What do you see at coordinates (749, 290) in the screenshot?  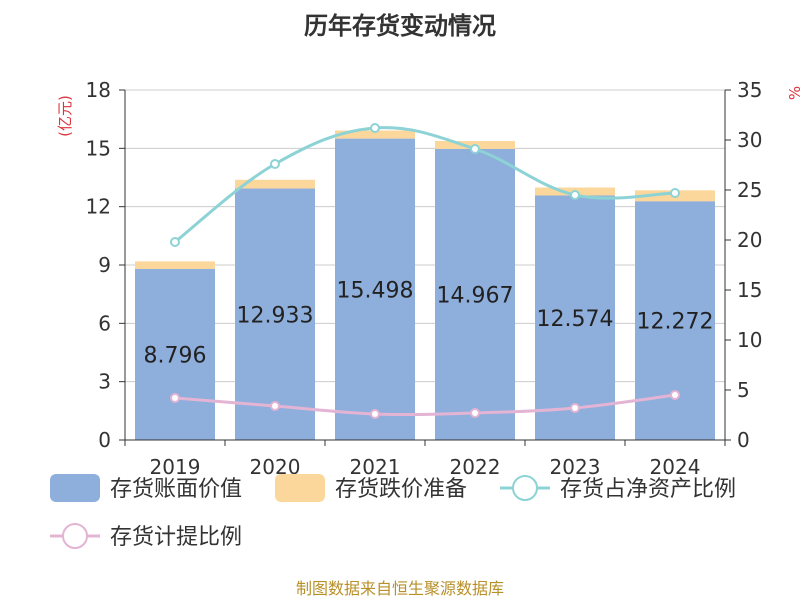 I see `right-axis-tick-label: 15` at bounding box center [749, 290].